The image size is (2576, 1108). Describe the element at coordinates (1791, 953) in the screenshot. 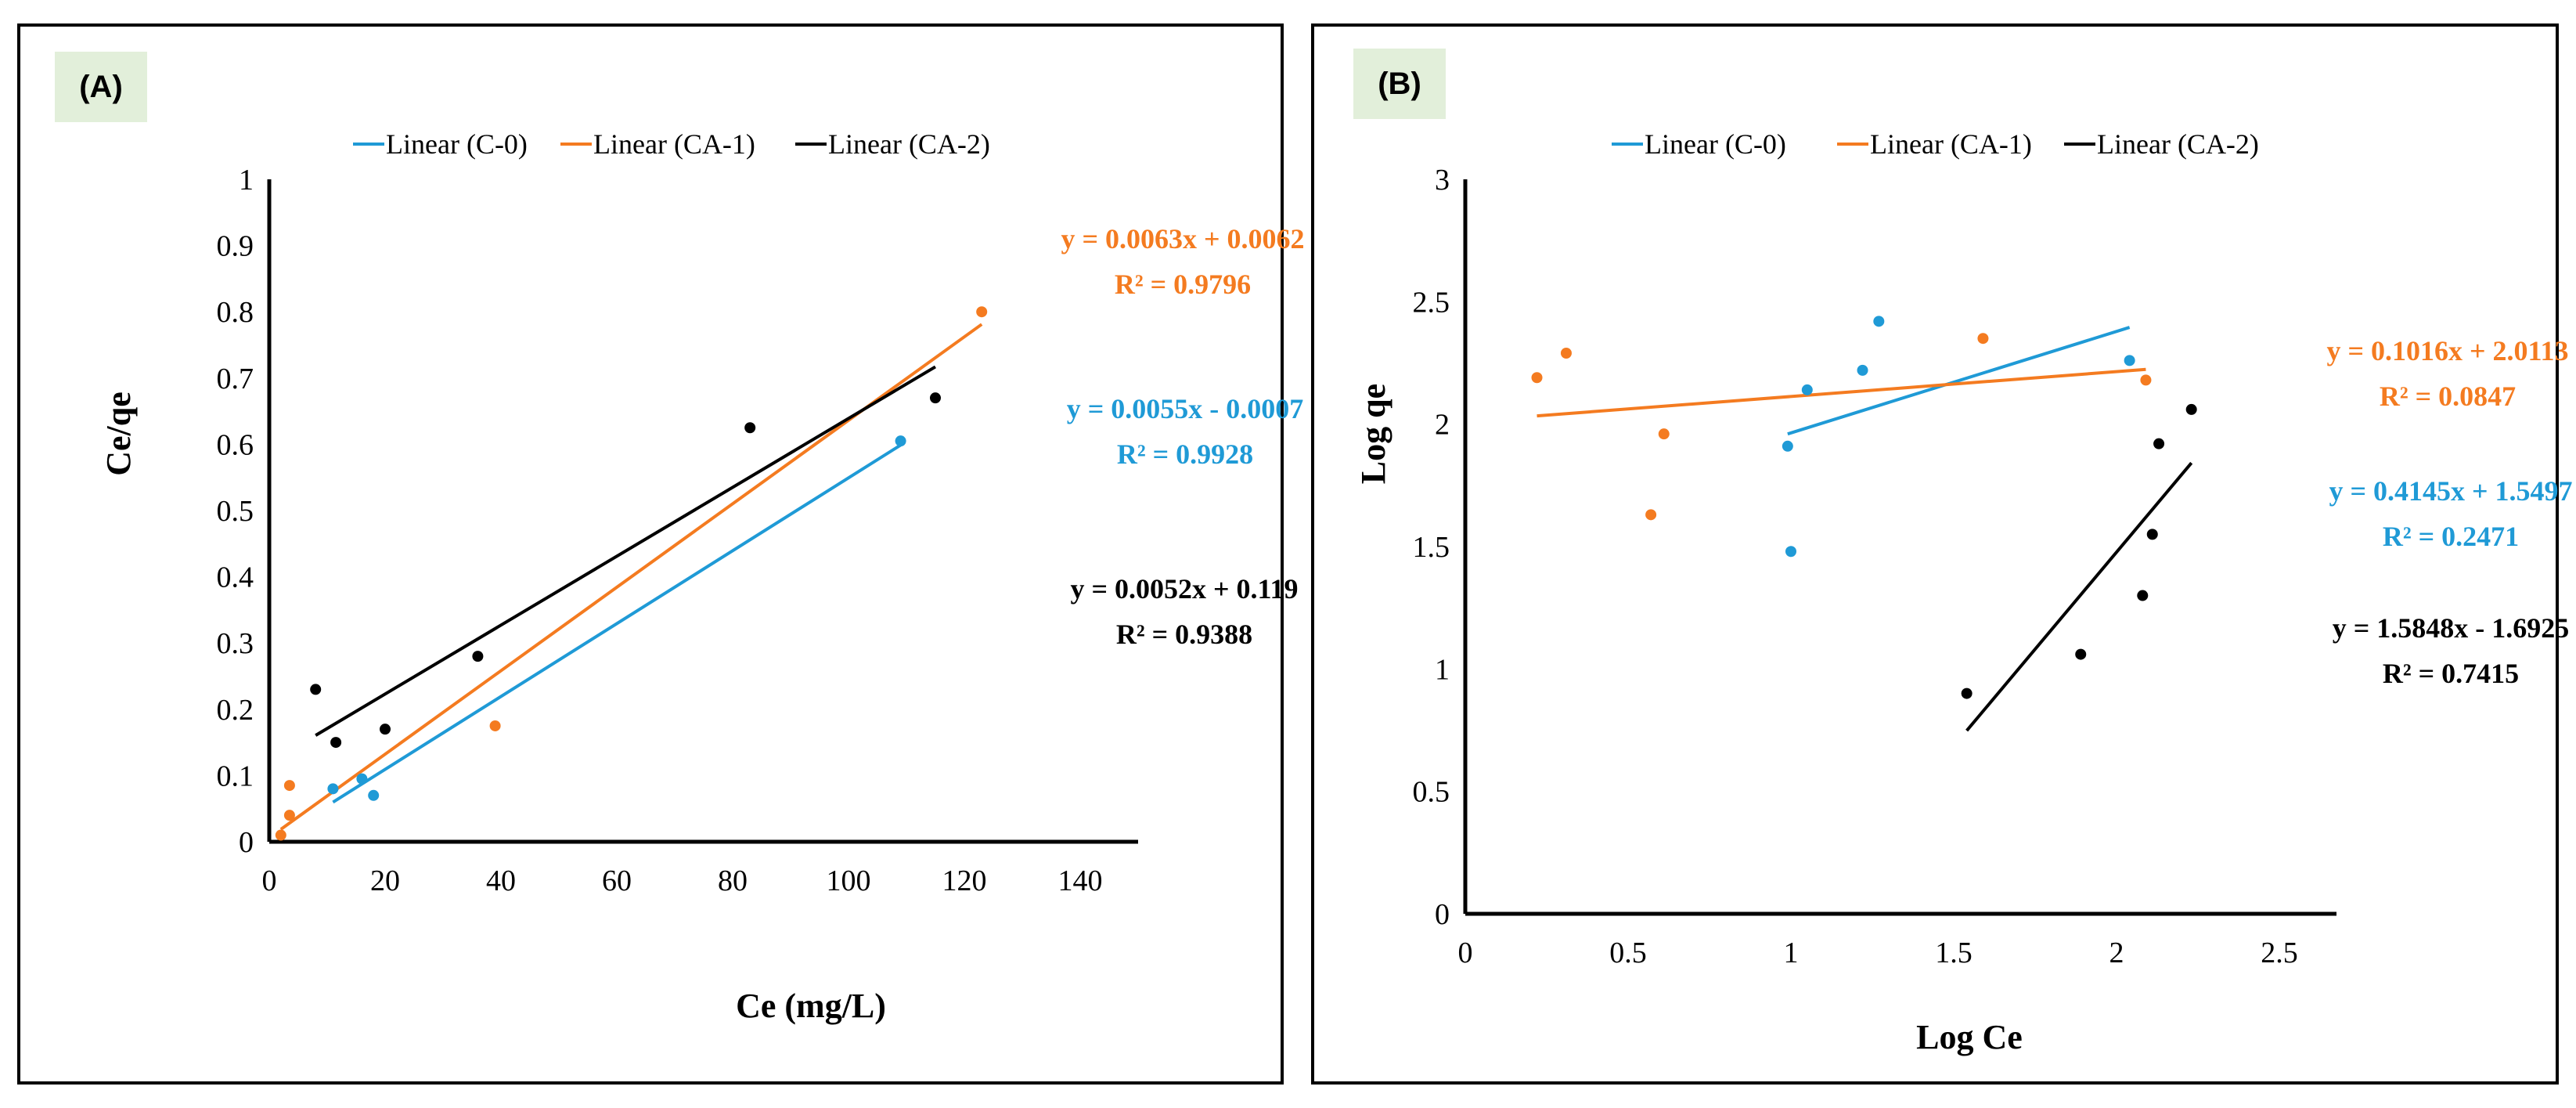

I see `x-tick-label: 1` at that location.